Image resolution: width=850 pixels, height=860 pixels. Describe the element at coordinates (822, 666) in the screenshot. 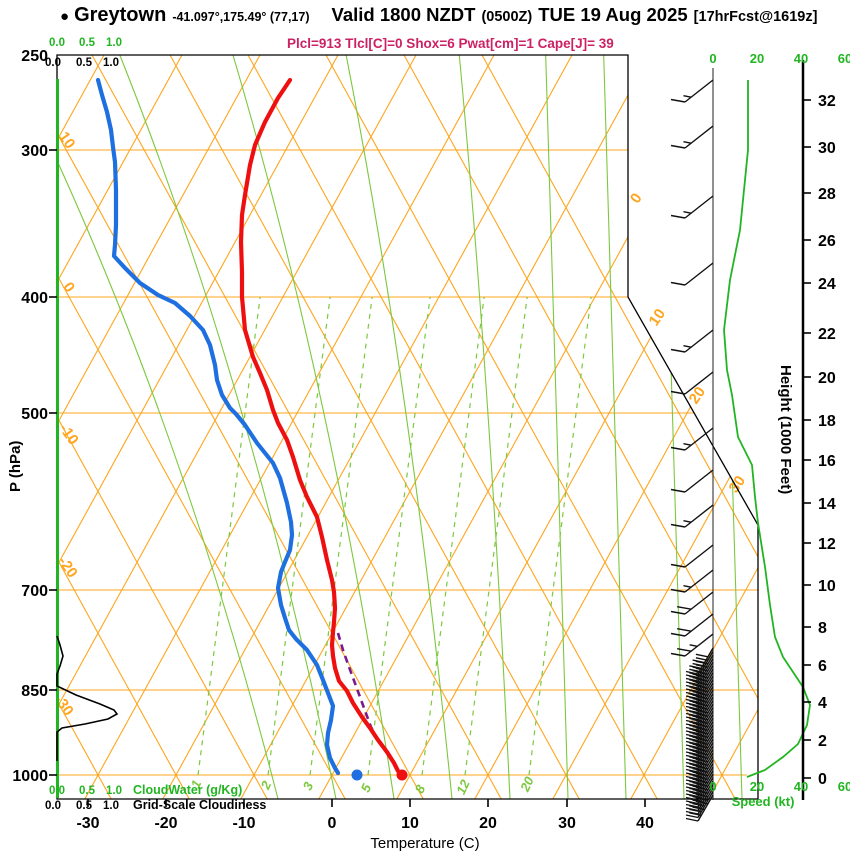

I see `height-tick-label: 6` at that location.